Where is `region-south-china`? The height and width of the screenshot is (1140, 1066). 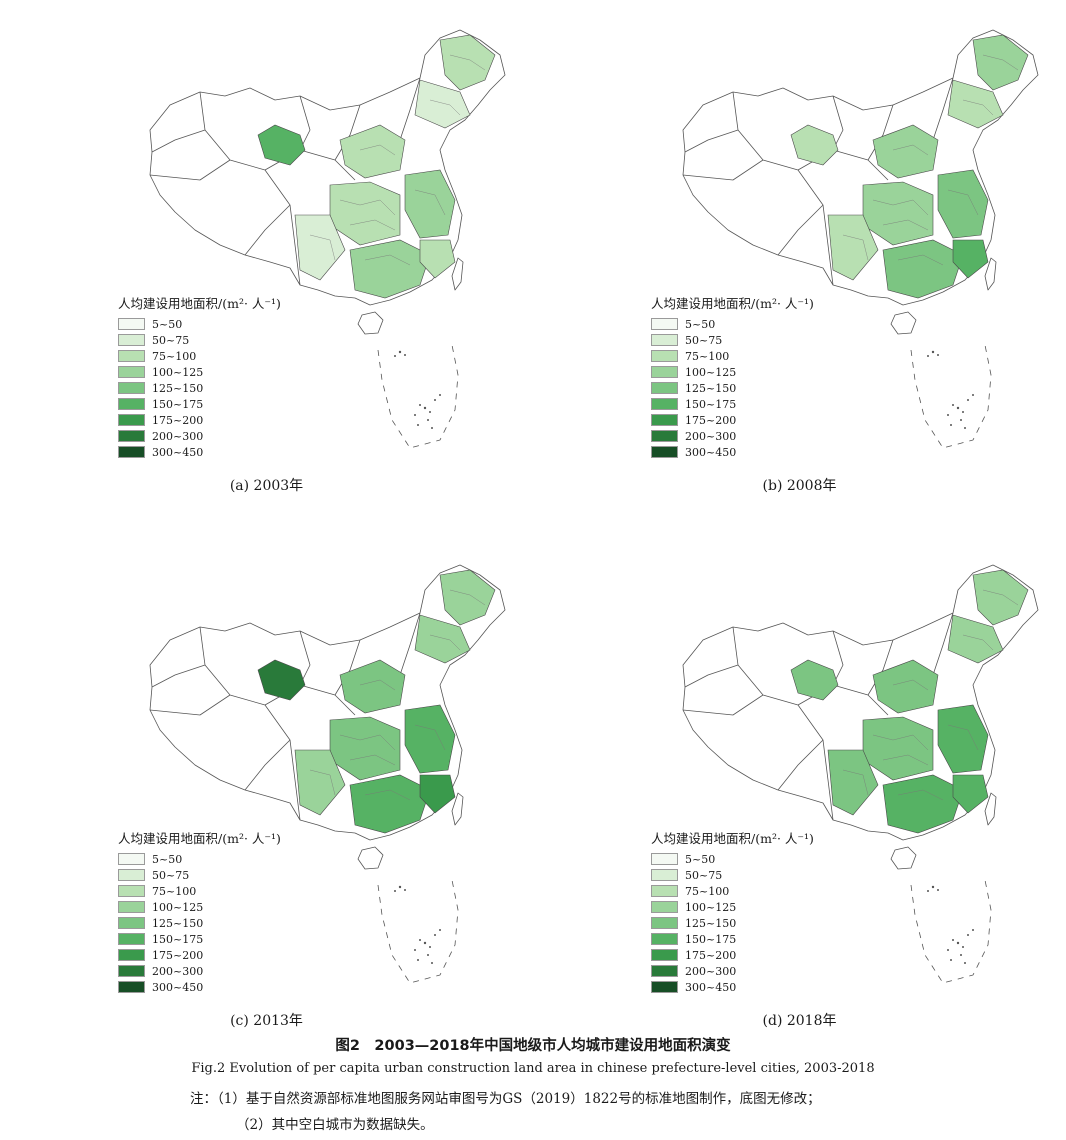
region-south-china is located at coordinates (923, 804).